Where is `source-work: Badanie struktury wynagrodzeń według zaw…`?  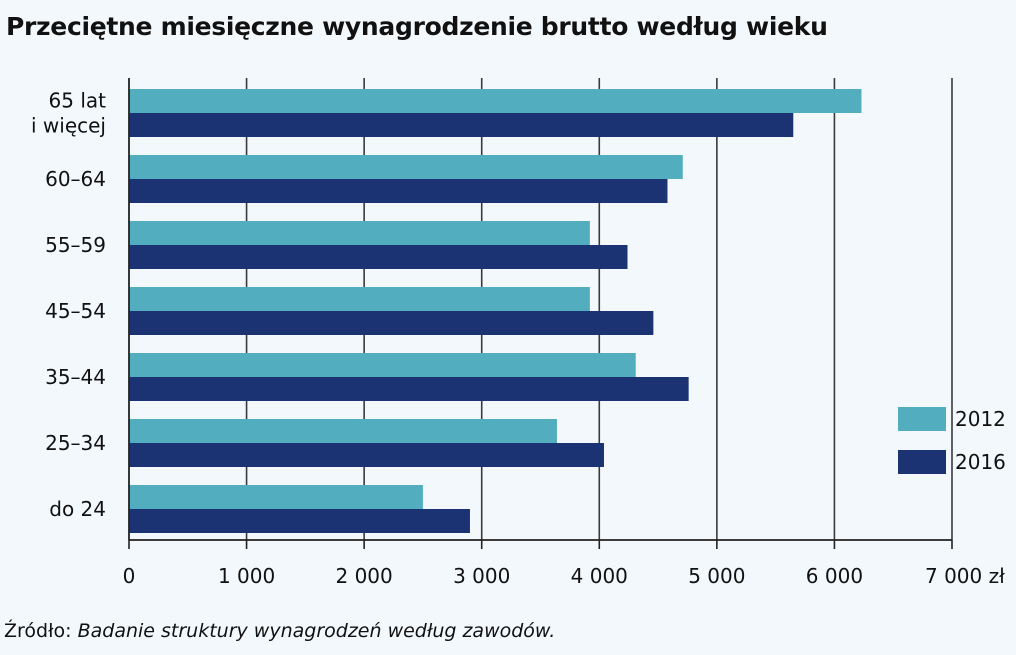
source-work: Badanie struktury wynagrodzeń według zaw… is located at coordinates (316, 631).